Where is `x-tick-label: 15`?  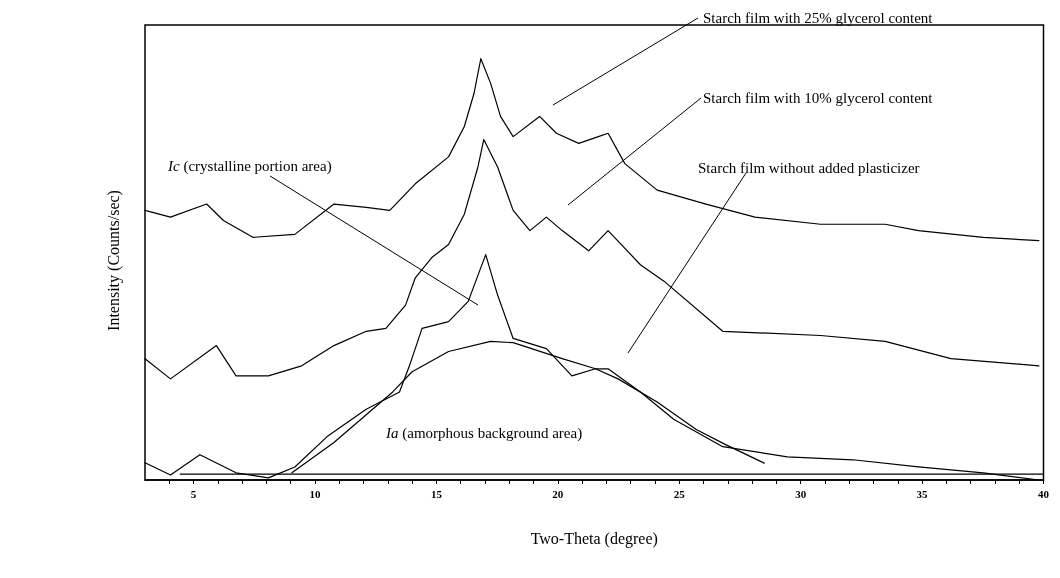 x-tick-label: 15 is located at coordinates (436, 493).